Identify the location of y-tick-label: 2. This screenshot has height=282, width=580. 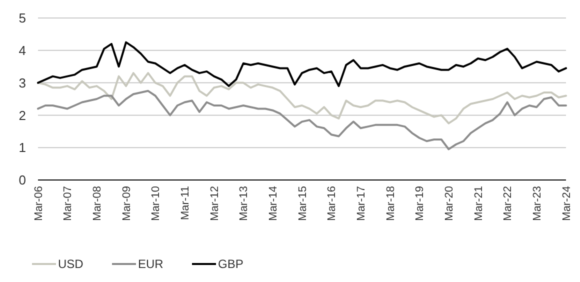
(22, 115).